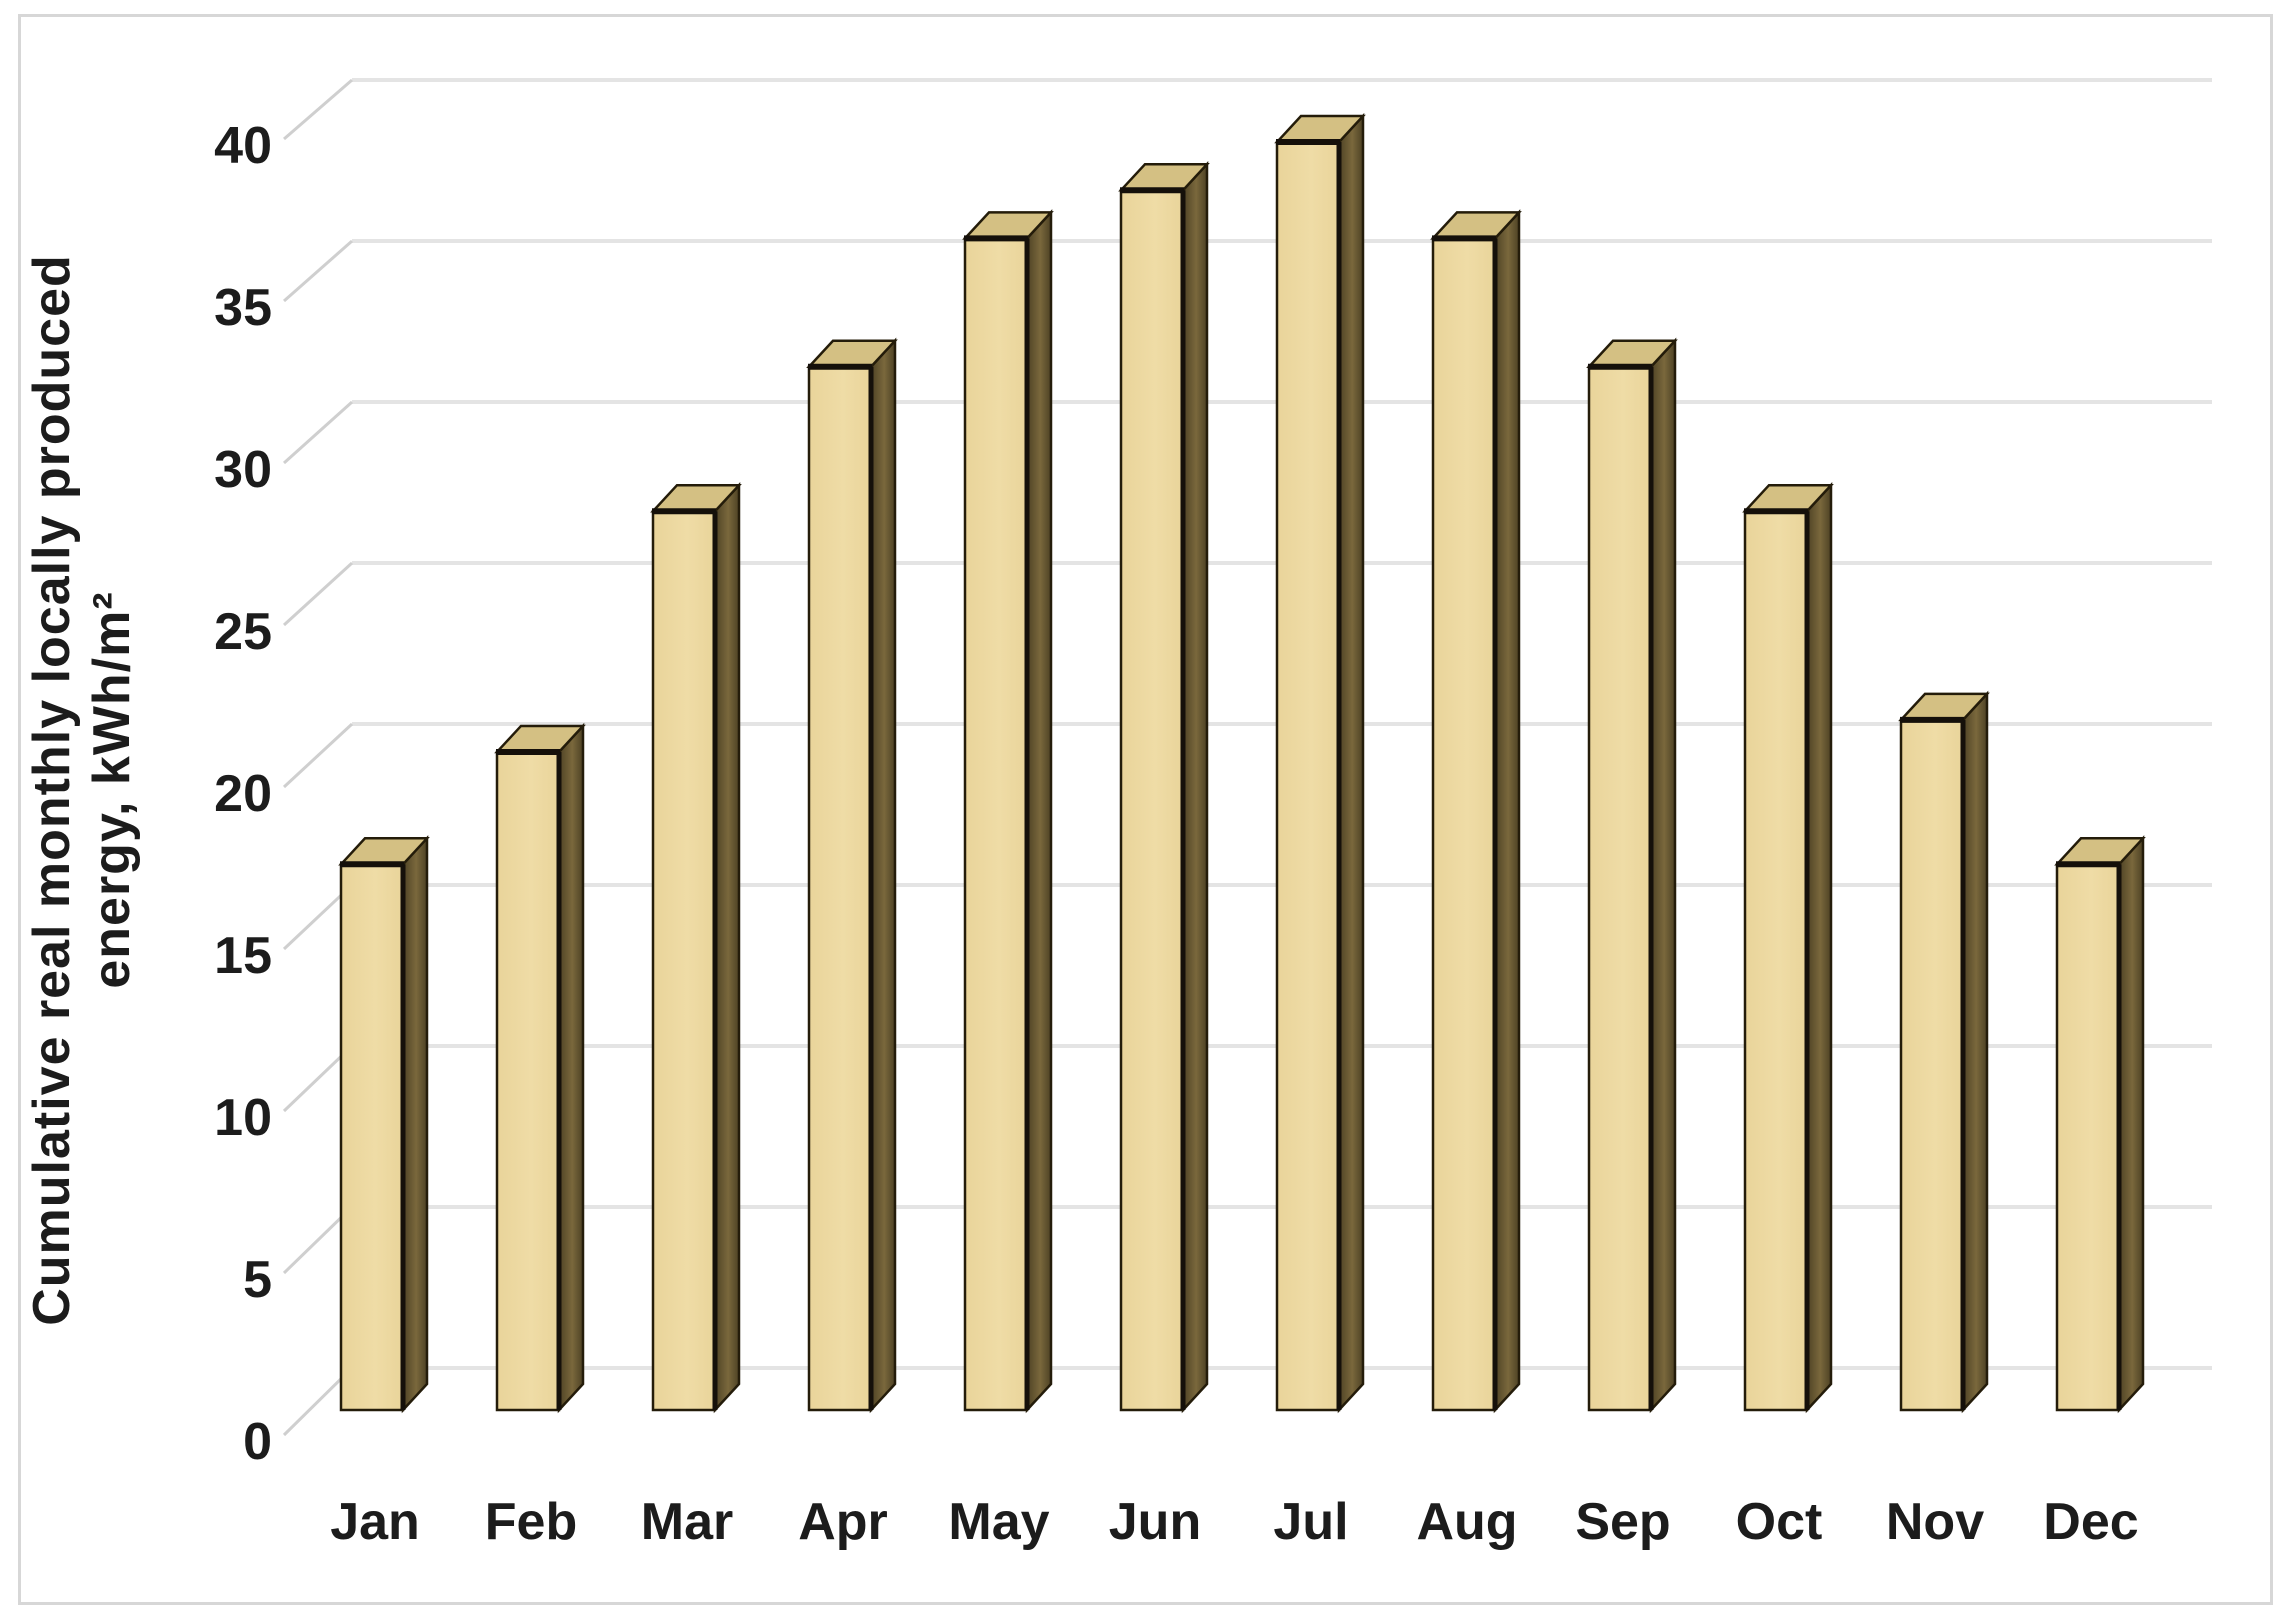  I want to click on y-tick-label-25: 25, so click(243, 632).